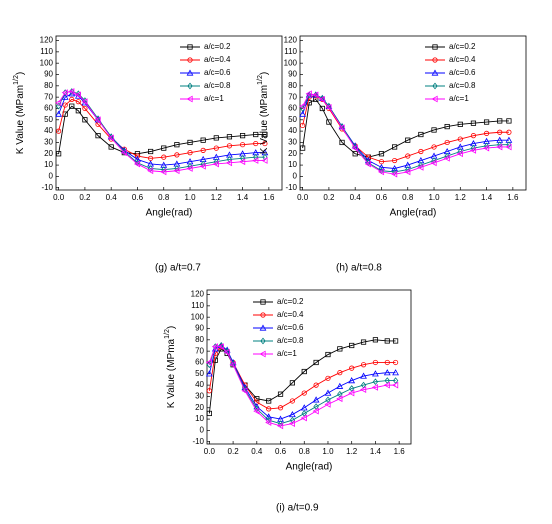 The width and height of the screenshot is (552, 524). Describe the element at coordinates (297, 508) in the screenshot. I see `caption: (i) a/t=0.9` at that location.